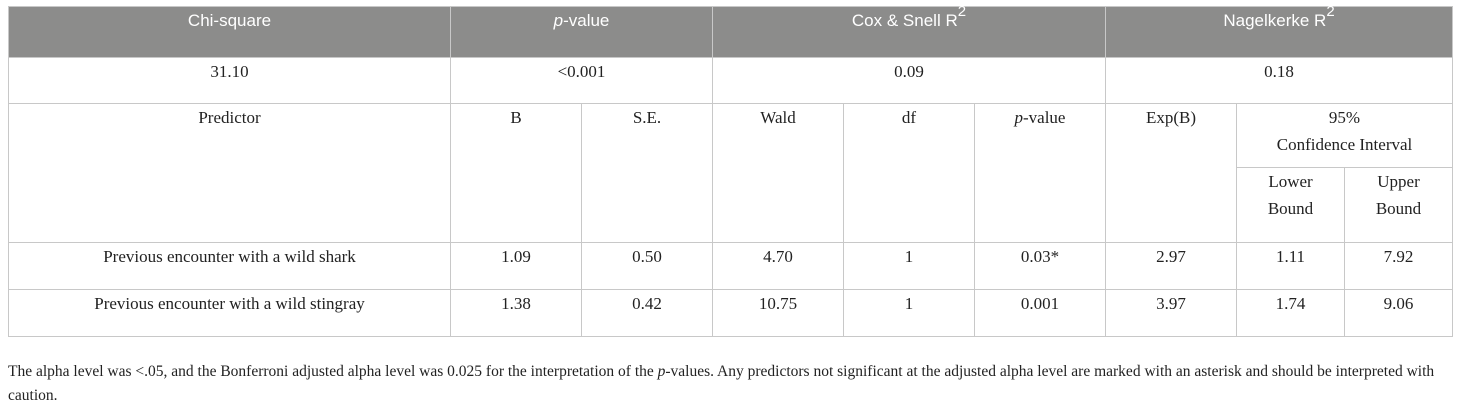 This screenshot has height=417, width=1460. What do you see at coordinates (229, 20) in the screenshot?
I see `header-chi-square-label: Chi-square` at bounding box center [229, 20].